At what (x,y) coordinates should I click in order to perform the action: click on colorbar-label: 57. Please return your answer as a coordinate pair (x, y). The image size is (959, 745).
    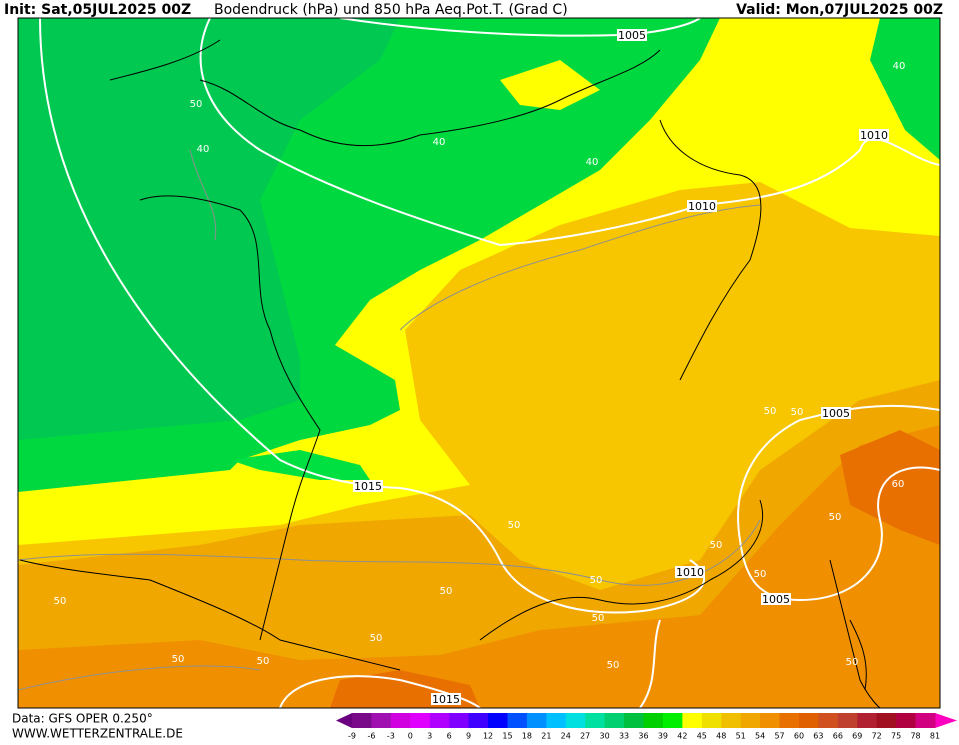
    Looking at the image, I should click on (779, 736).